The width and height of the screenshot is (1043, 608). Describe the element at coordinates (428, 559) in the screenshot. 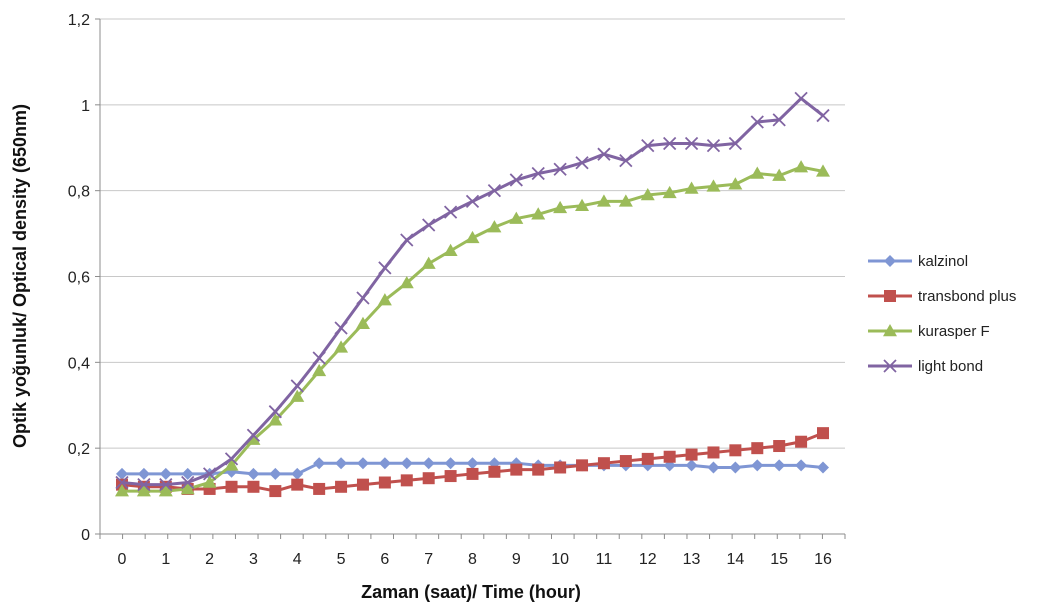

I see `x-tick-label: 7` at that location.